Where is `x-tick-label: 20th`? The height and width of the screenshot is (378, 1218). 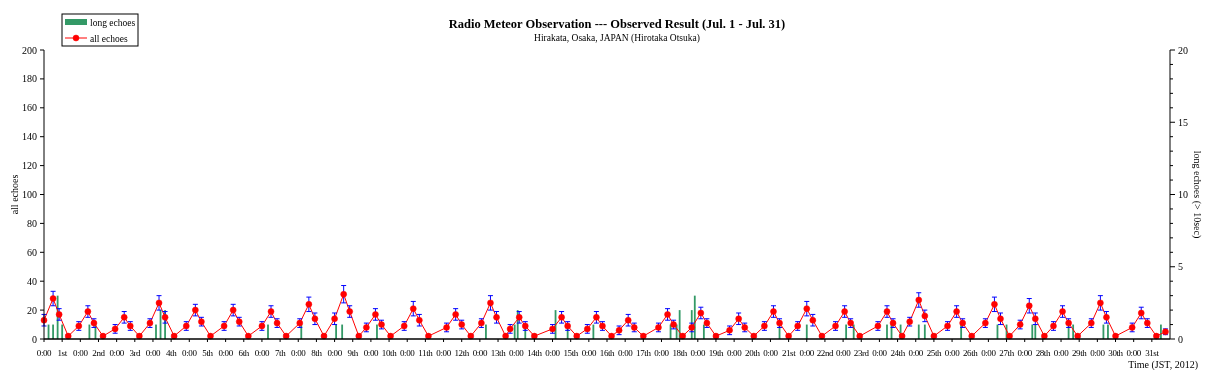 x-tick-label: 20th is located at coordinates (753, 353).